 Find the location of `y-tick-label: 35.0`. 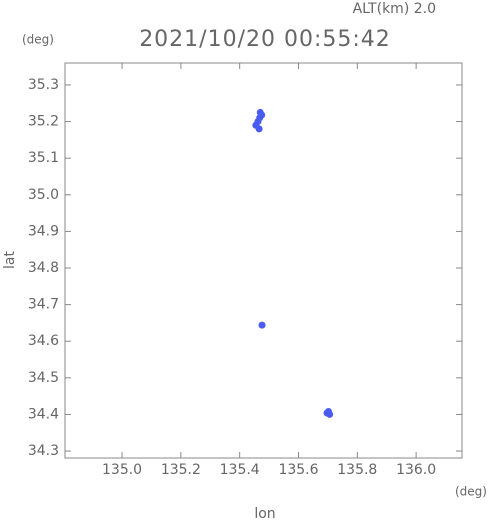

y-tick-label: 35.0 is located at coordinates (43, 195).